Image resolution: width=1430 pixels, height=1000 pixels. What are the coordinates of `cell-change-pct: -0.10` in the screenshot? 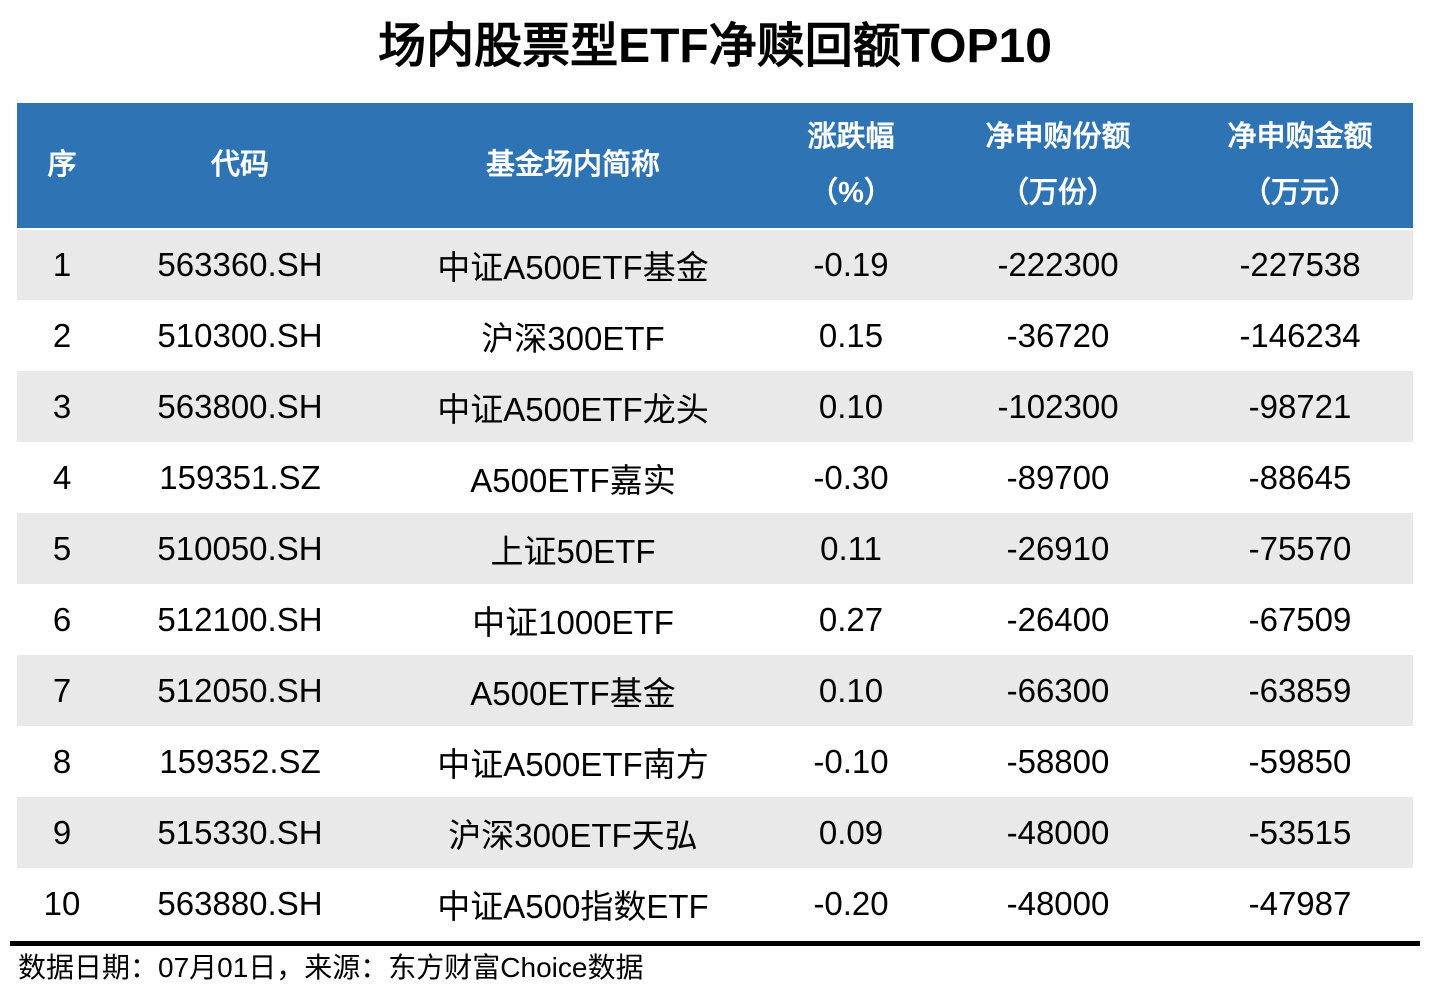 It's located at (851, 761).